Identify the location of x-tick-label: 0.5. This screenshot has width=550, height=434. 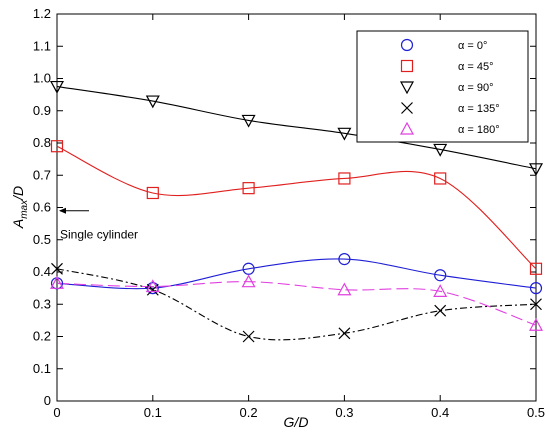
(536, 412).